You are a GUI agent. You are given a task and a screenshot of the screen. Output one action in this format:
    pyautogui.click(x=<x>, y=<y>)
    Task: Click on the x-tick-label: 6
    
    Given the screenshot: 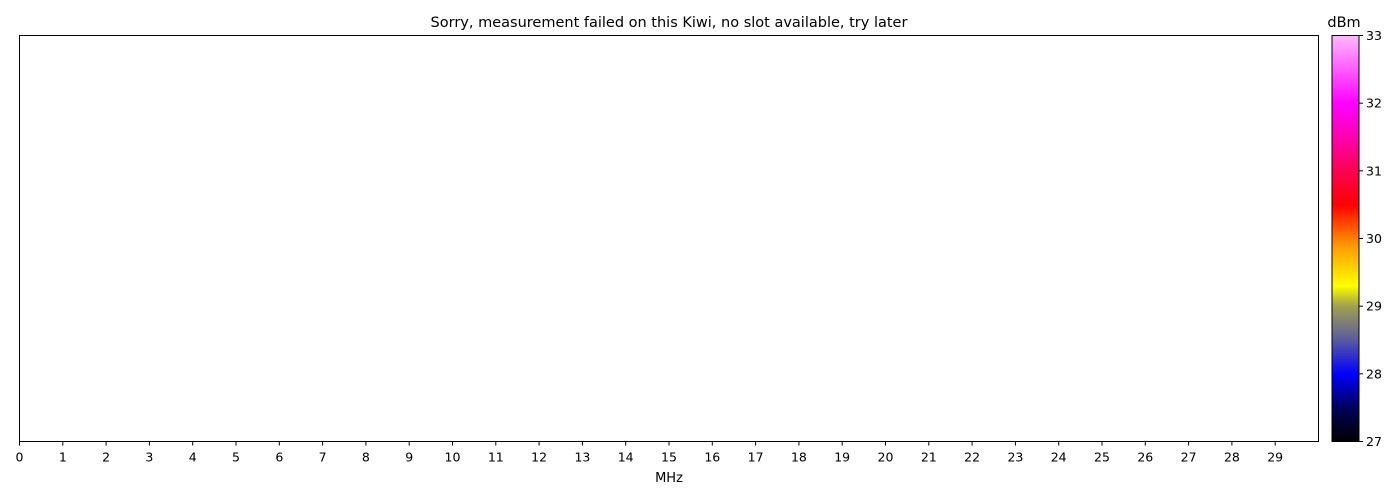 What is the action you would take?
    pyautogui.click(x=279, y=457)
    